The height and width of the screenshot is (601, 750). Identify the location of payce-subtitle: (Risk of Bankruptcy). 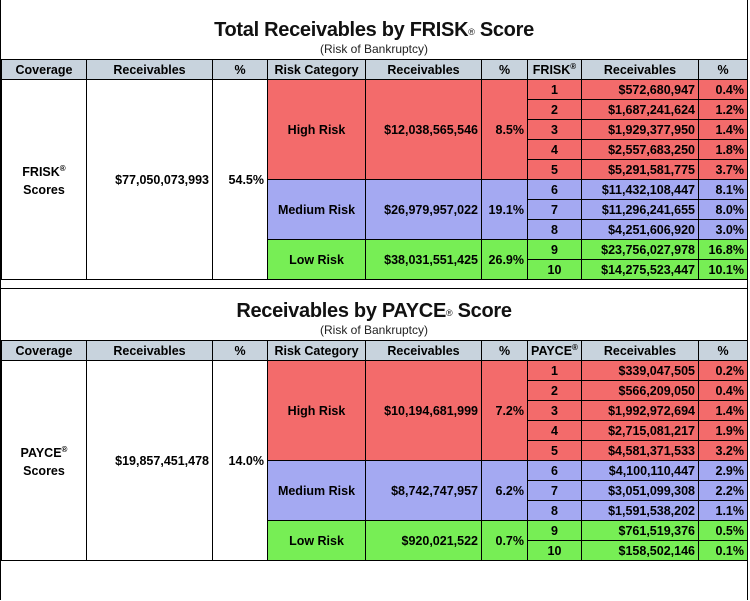
(374, 330).